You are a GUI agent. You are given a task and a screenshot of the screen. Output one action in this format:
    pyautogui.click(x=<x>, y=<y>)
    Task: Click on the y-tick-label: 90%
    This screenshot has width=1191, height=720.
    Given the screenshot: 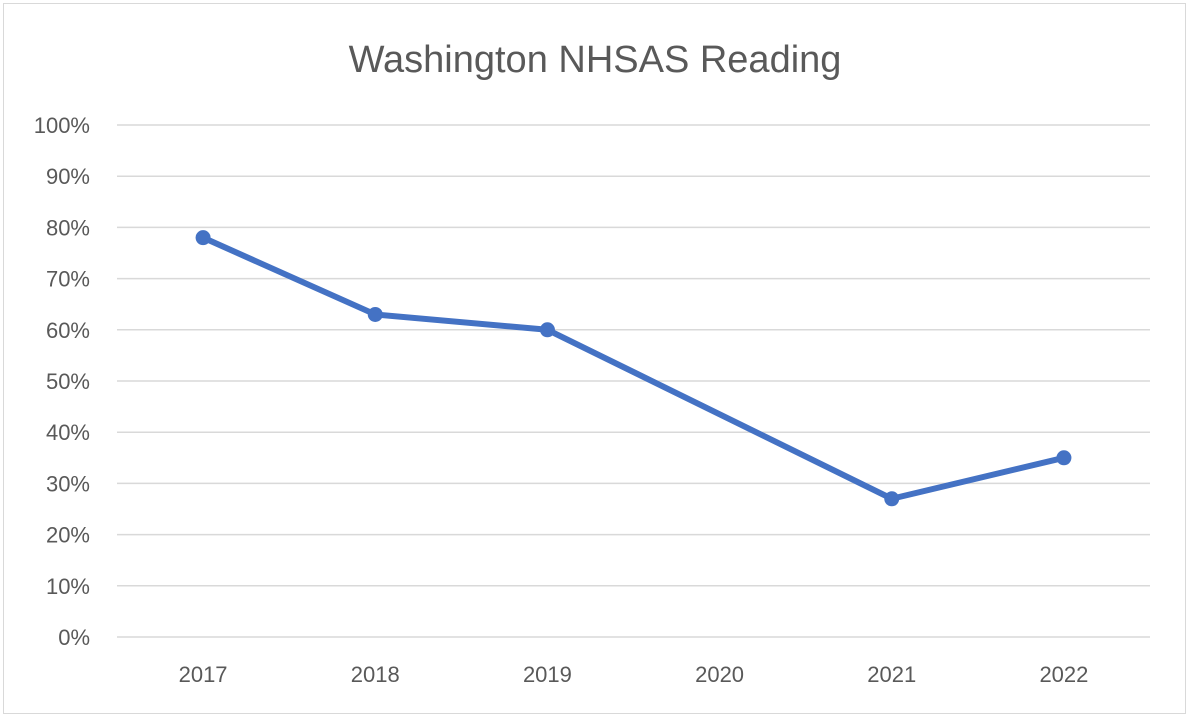 What is the action you would take?
    pyautogui.click(x=68, y=176)
    